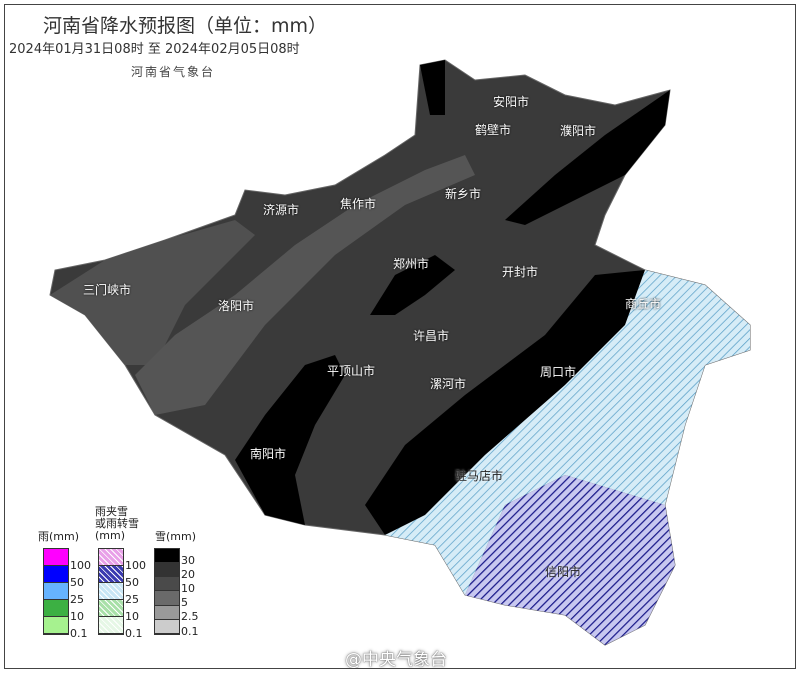  What do you see at coordinates (558, 372) in the screenshot?
I see `city-label: 周口市` at bounding box center [558, 372].